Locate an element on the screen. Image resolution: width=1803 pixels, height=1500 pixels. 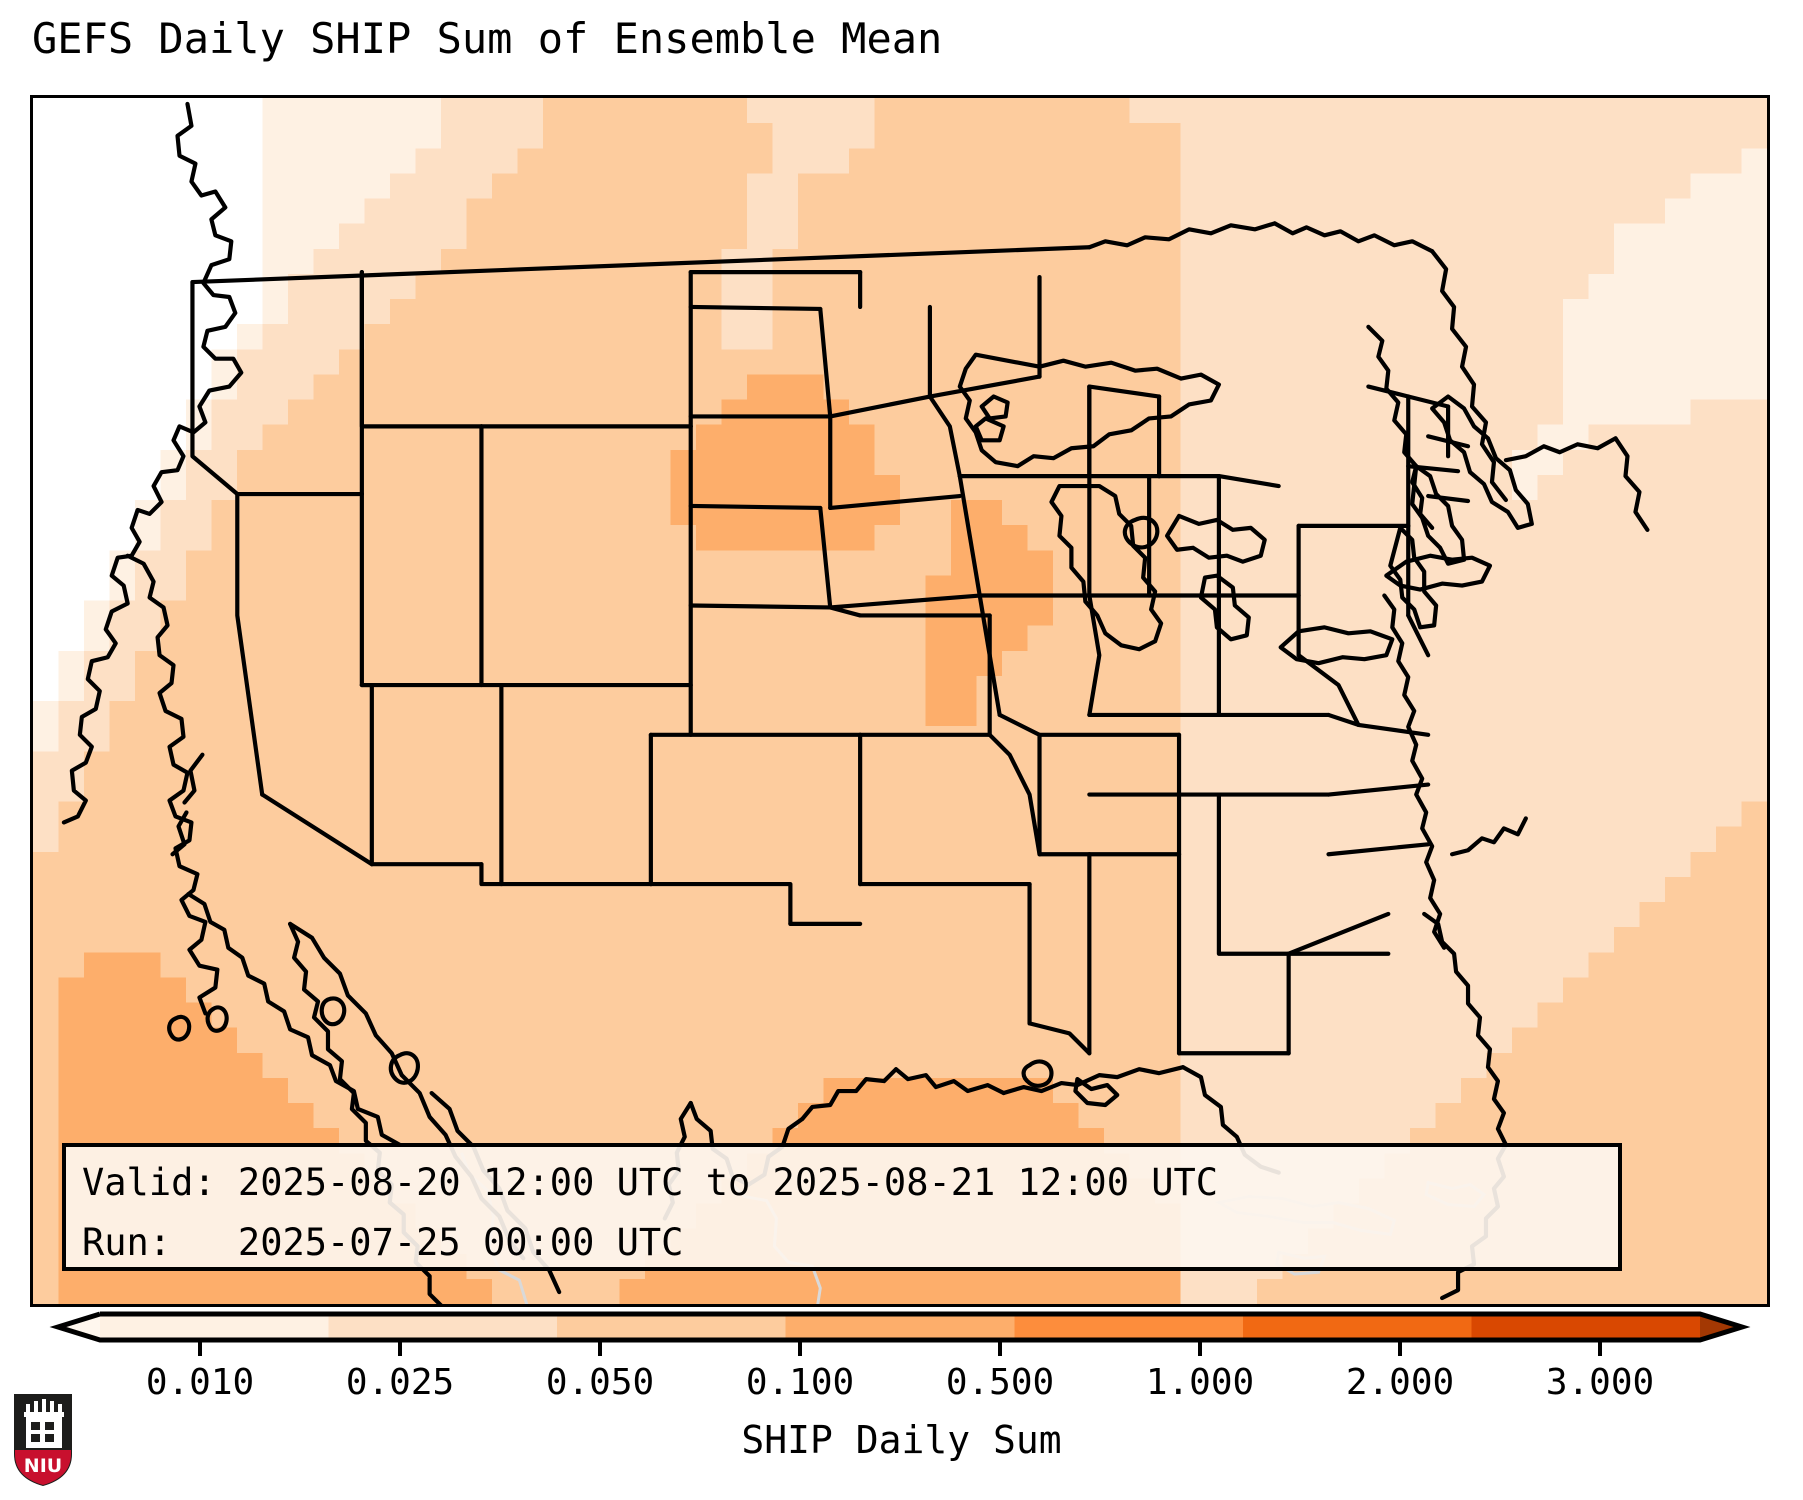
colorbar-tick-label: 1.000 is located at coordinates (1200, 1382).